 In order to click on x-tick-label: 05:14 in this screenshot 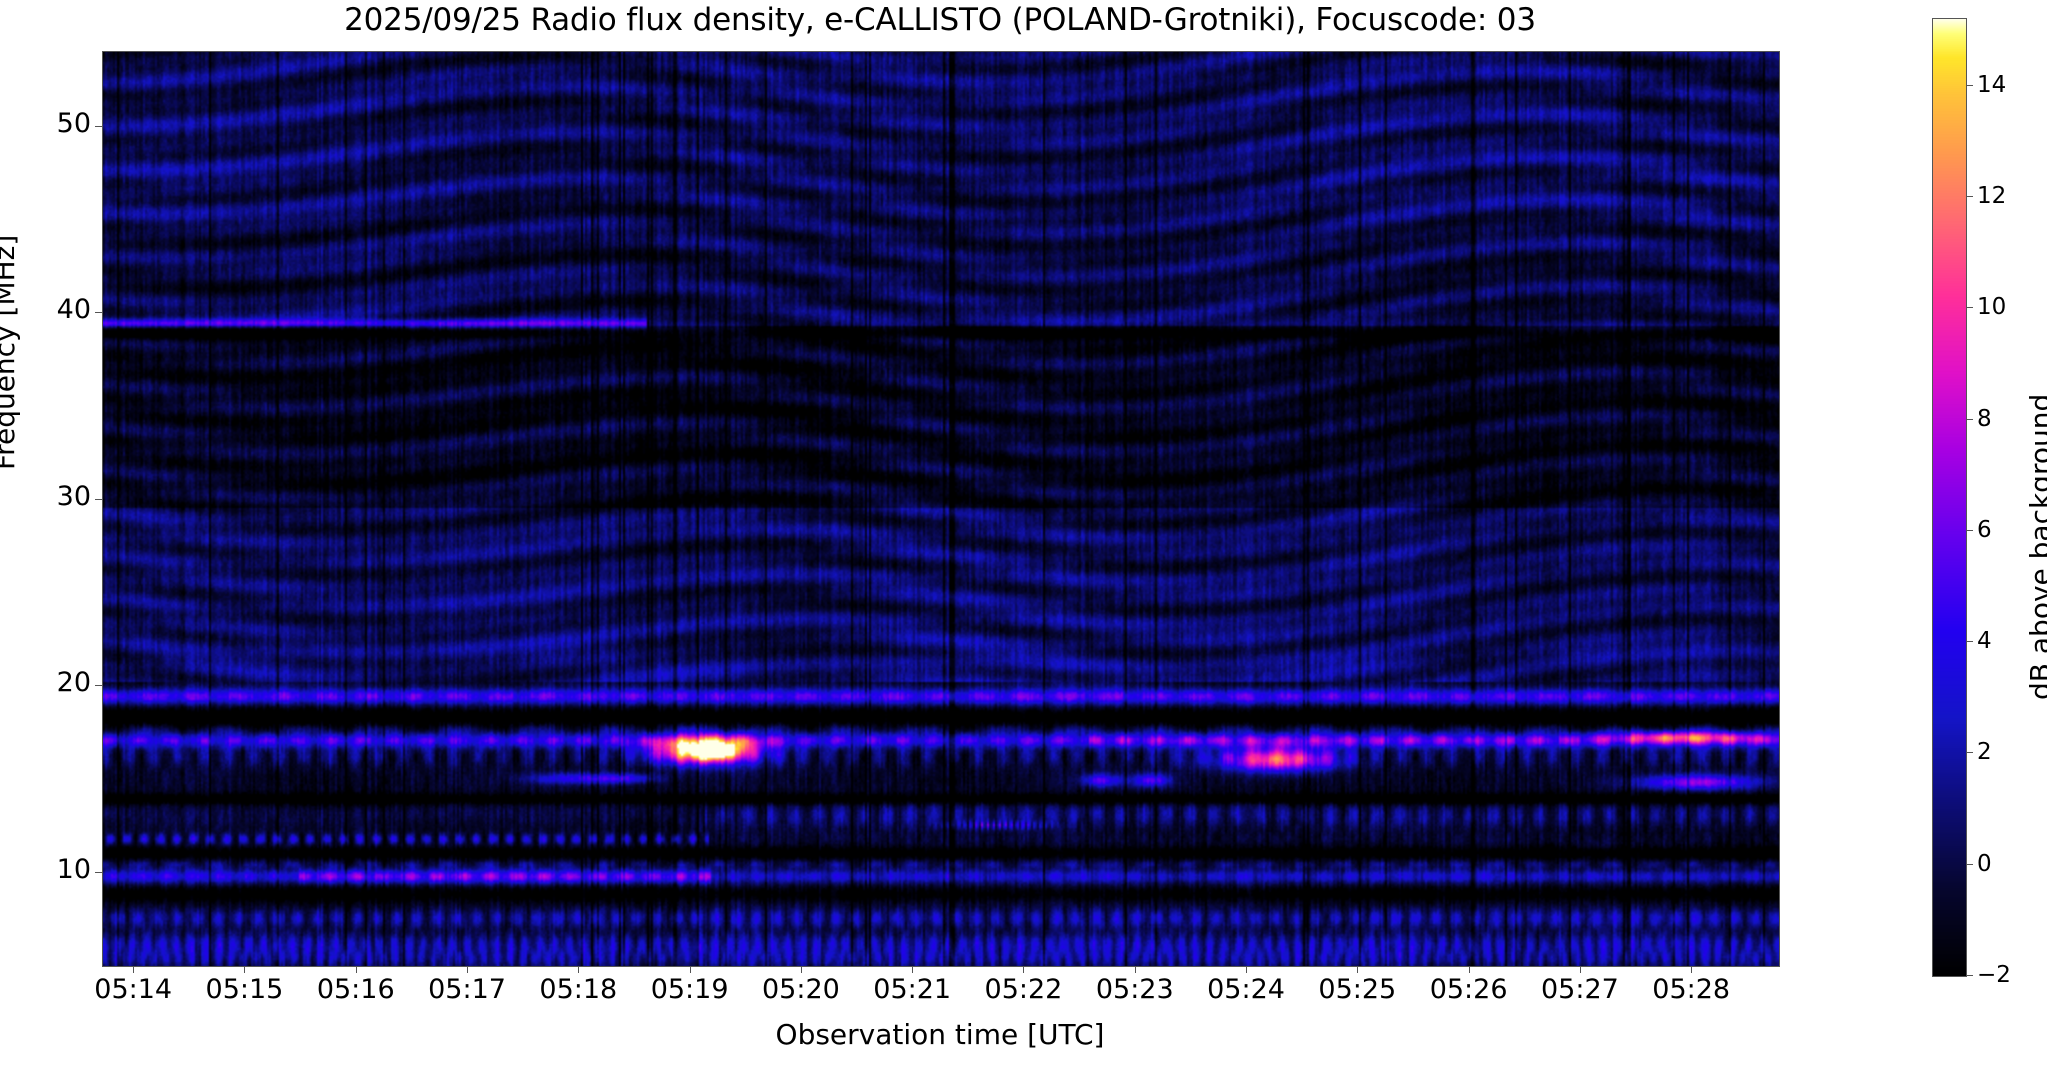, I will do `click(133, 989)`.